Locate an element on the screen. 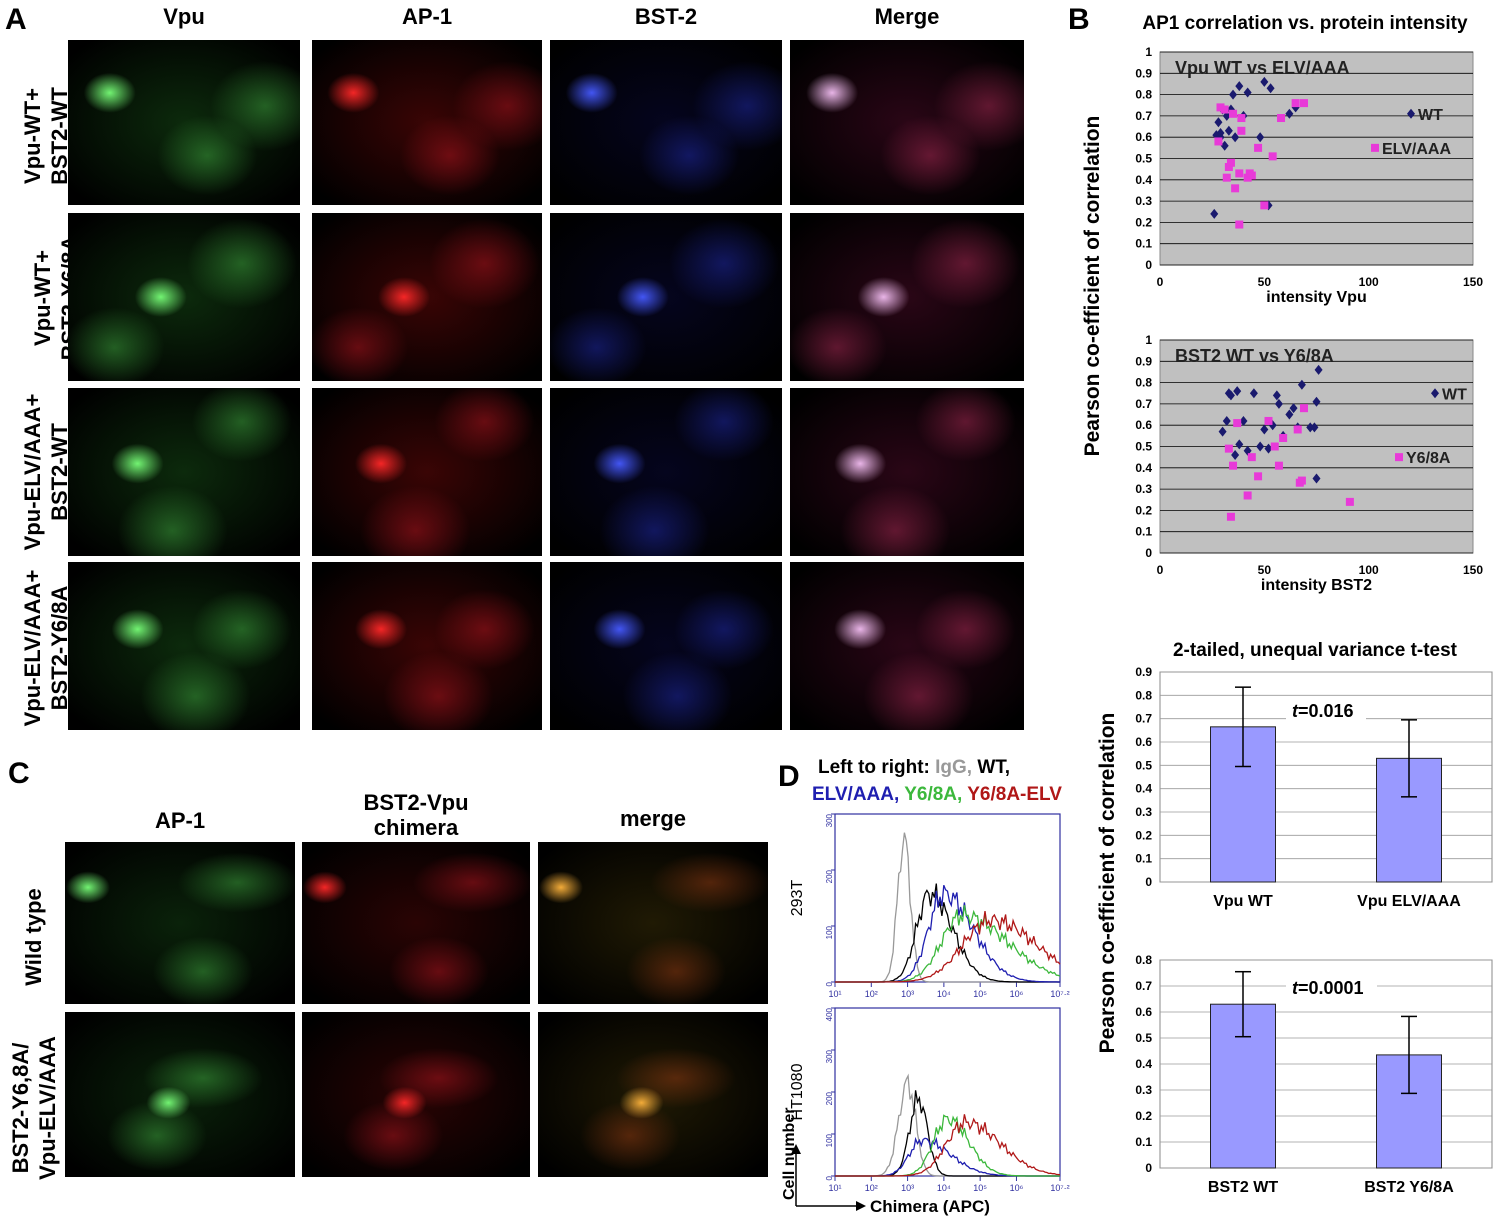  panel-c-col-merge: merge is located at coordinates (653, 818).